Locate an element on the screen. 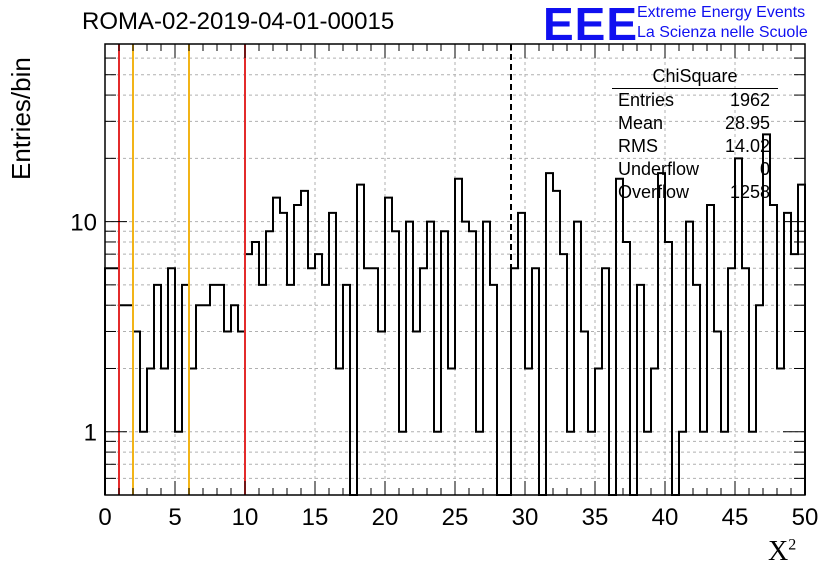 The height and width of the screenshot is (572, 836). x-tick-label: 25 is located at coordinates (455, 517).